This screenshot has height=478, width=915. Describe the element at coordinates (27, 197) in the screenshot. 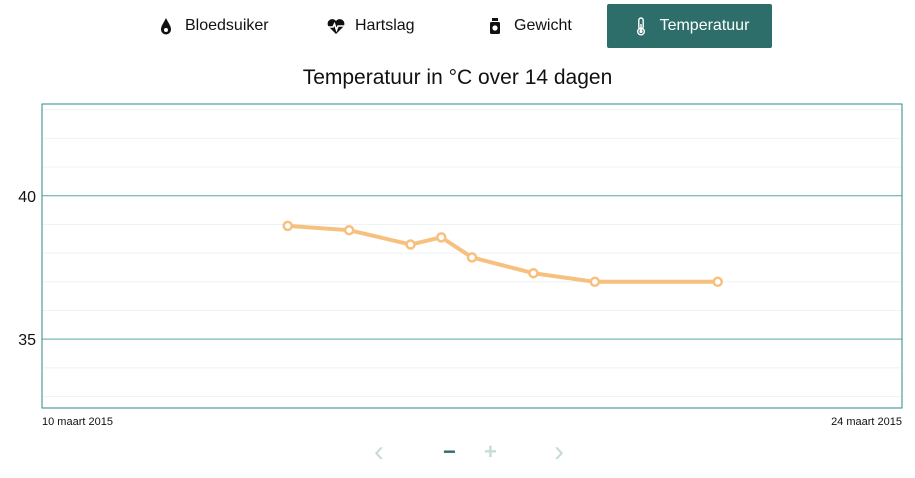

I see `y-tick-label: 40` at that location.